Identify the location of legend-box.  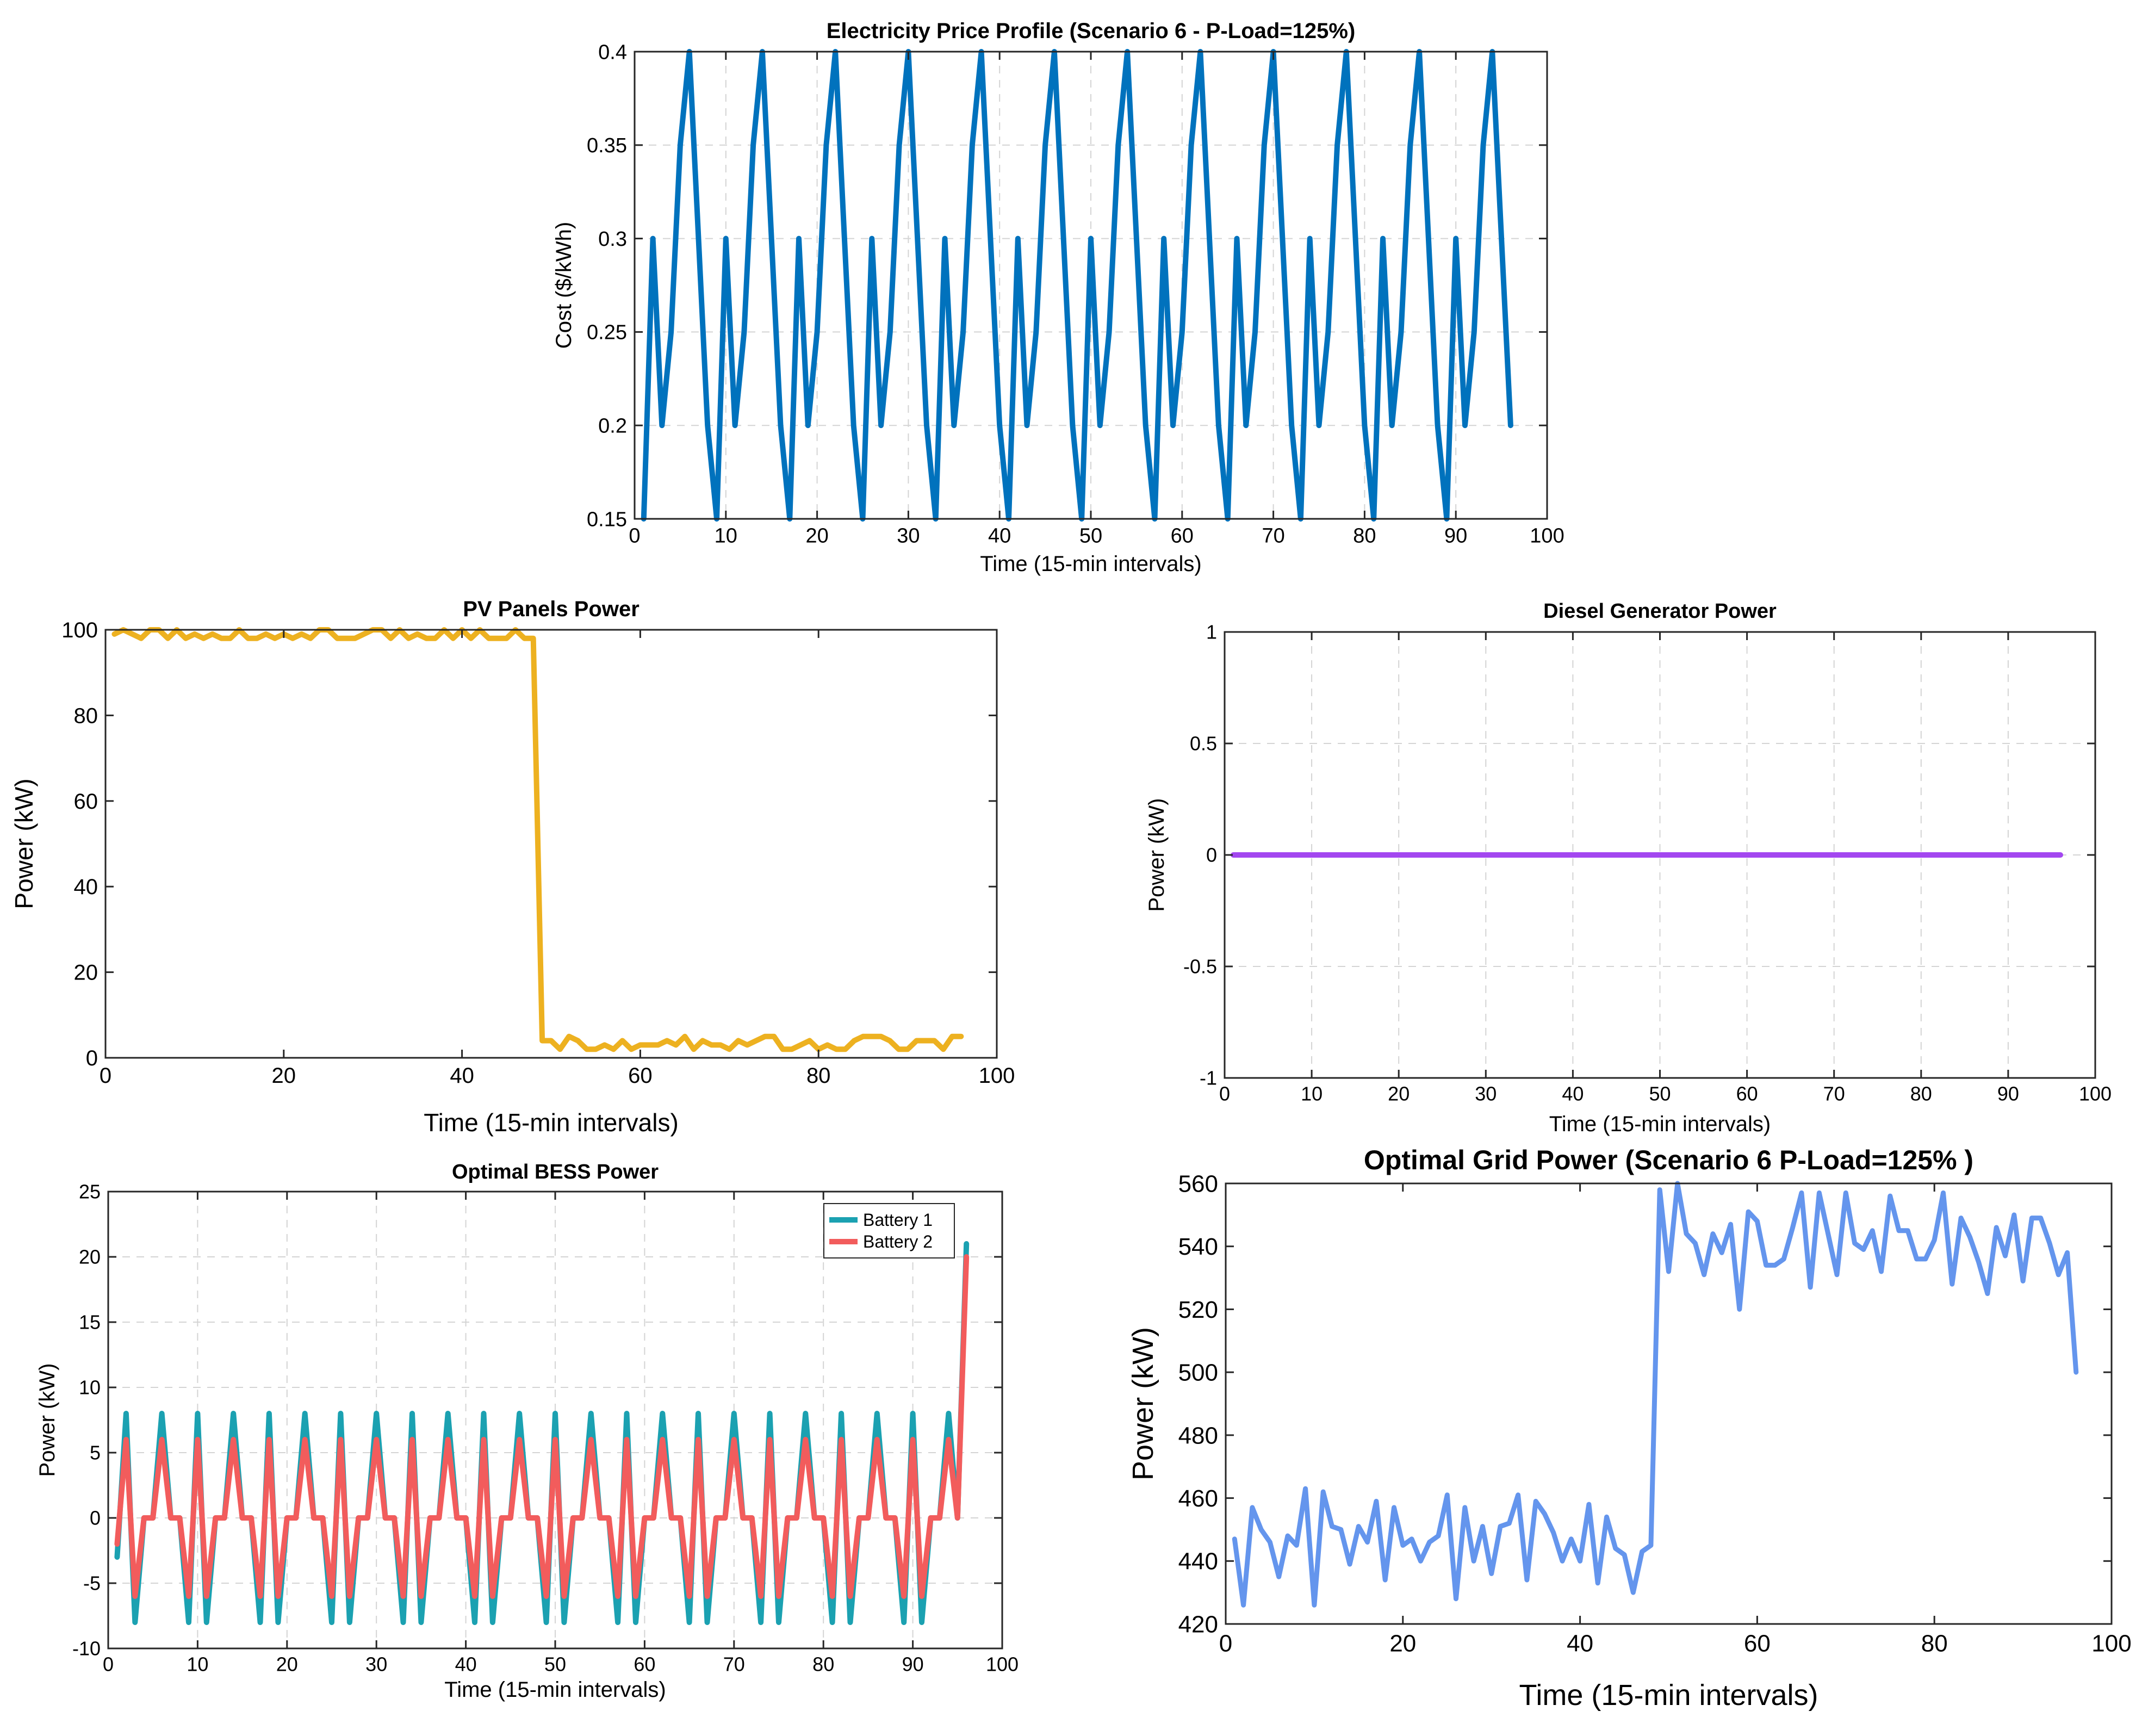
(889, 1230).